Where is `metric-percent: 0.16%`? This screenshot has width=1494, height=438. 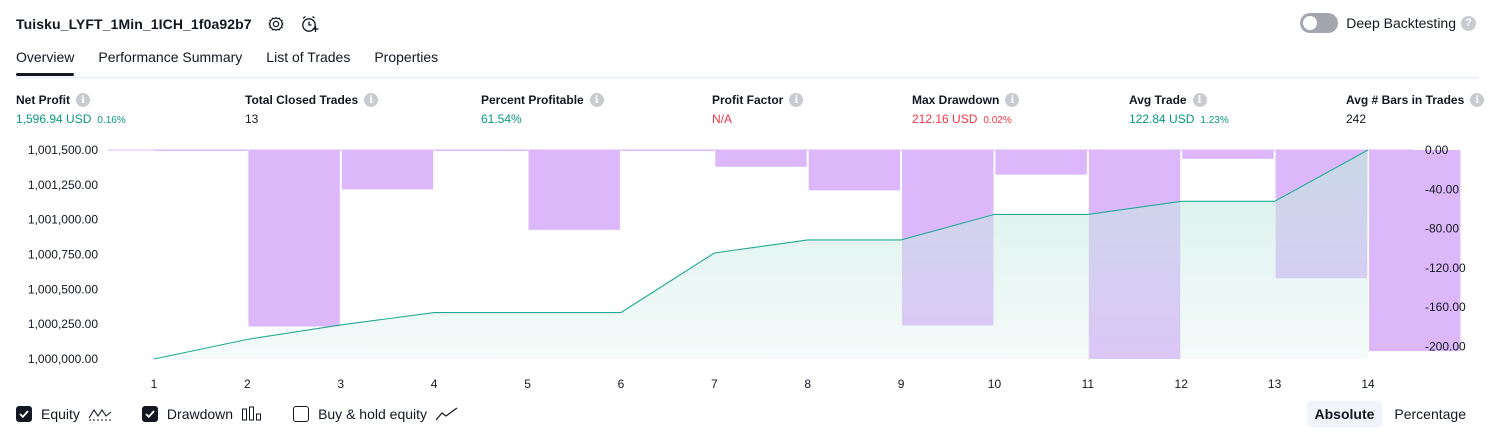 metric-percent: 0.16% is located at coordinates (111, 120).